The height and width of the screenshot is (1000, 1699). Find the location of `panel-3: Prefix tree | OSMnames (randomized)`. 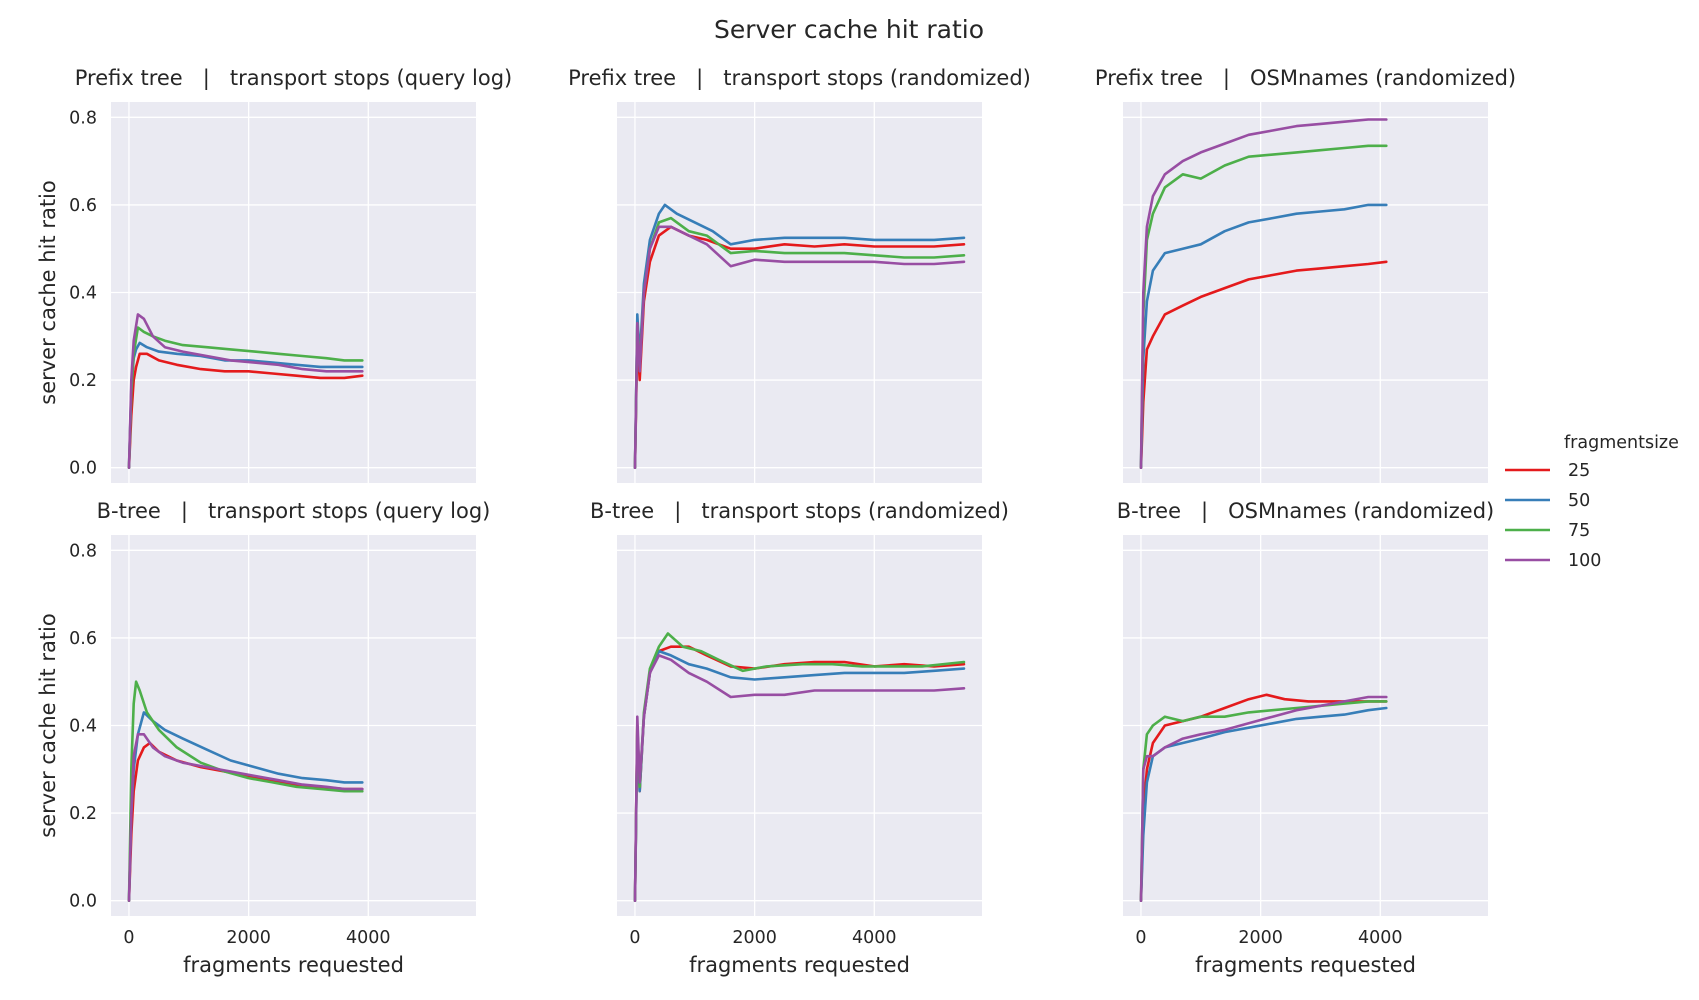

panel-3: Prefix tree | OSMnames (randomized) is located at coordinates (1305, 274).